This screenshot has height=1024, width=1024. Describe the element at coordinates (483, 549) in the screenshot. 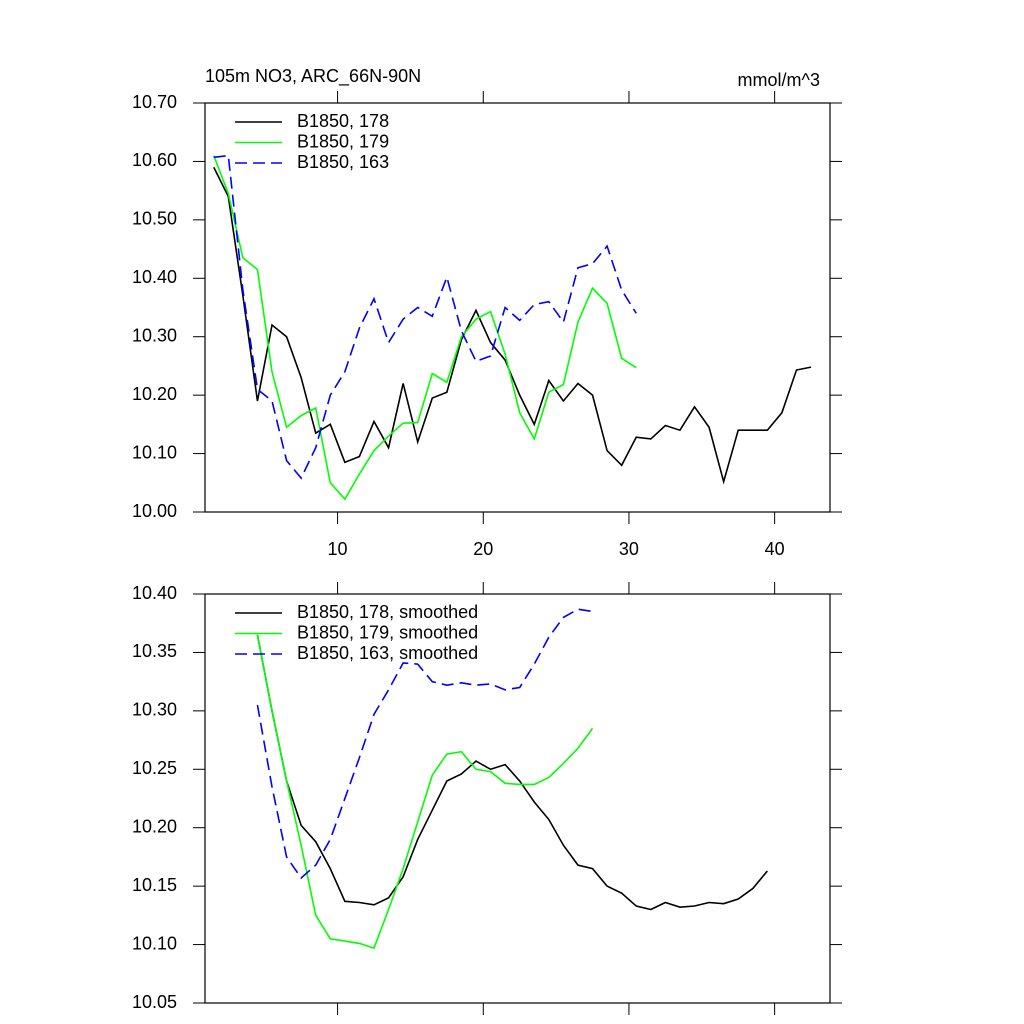

I see `x-tick-label: 20` at that location.